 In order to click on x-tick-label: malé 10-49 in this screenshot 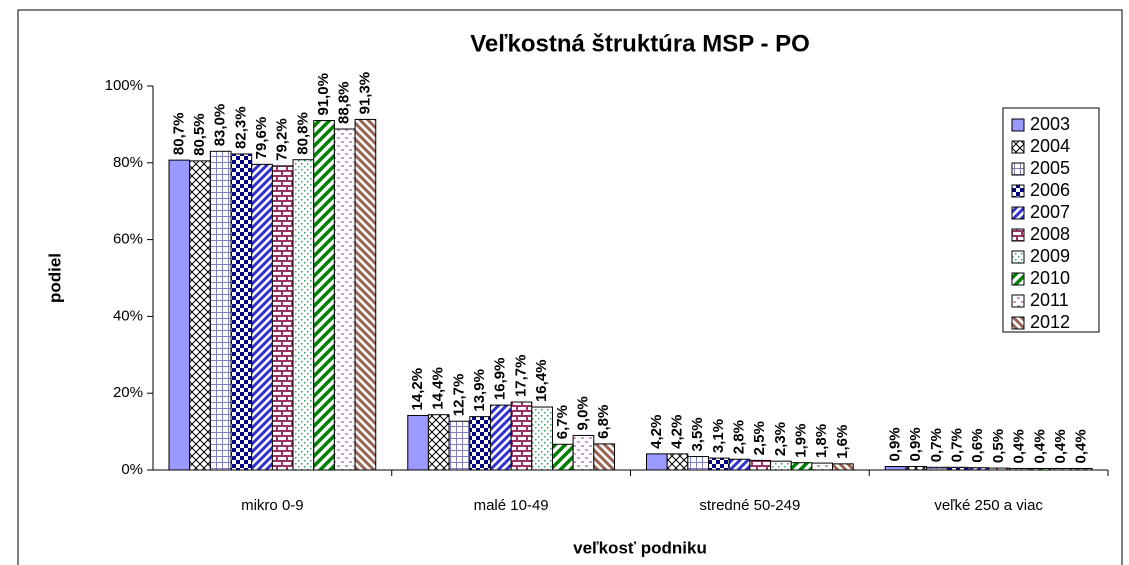, I will do `click(511, 505)`.